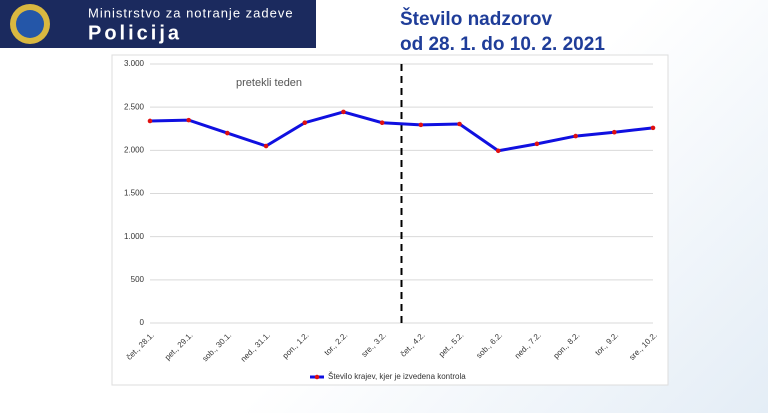 This screenshot has width=768, height=413. Describe the element at coordinates (401, 131) in the screenshot. I see `series-line` at that location.